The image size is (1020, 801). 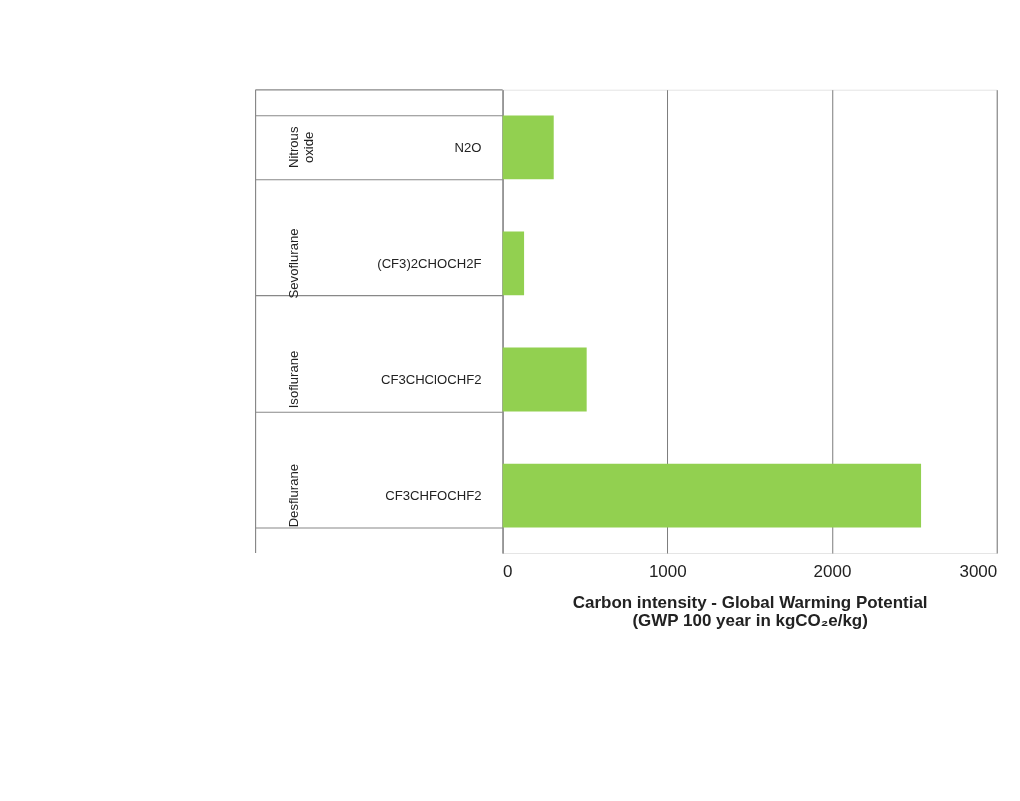 What do you see at coordinates (301, 147) in the screenshot?
I see `text: Nitrous oxide` at bounding box center [301, 147].